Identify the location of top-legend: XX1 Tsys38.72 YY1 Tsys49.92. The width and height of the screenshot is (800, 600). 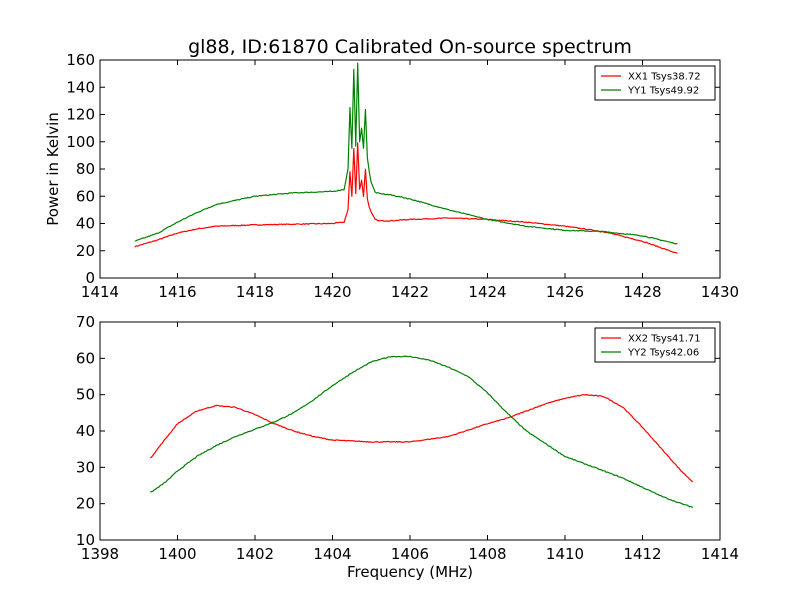
(655, 83).